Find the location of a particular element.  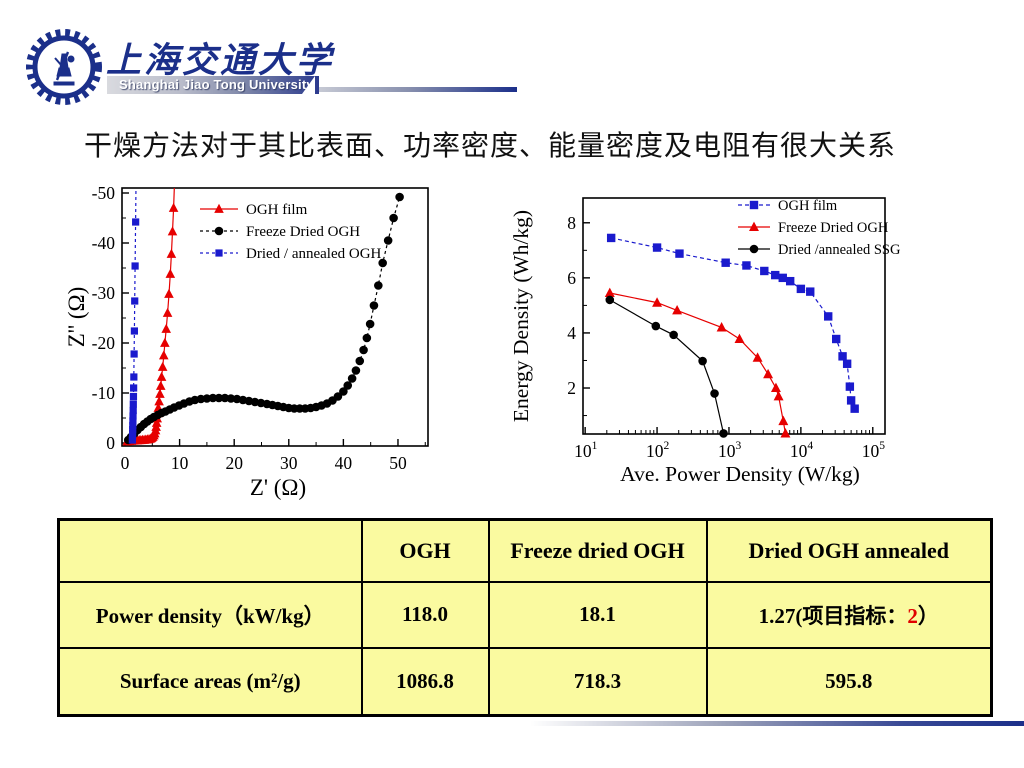

sjtu-gear-logo-icon is located at coordinates (64, 67).